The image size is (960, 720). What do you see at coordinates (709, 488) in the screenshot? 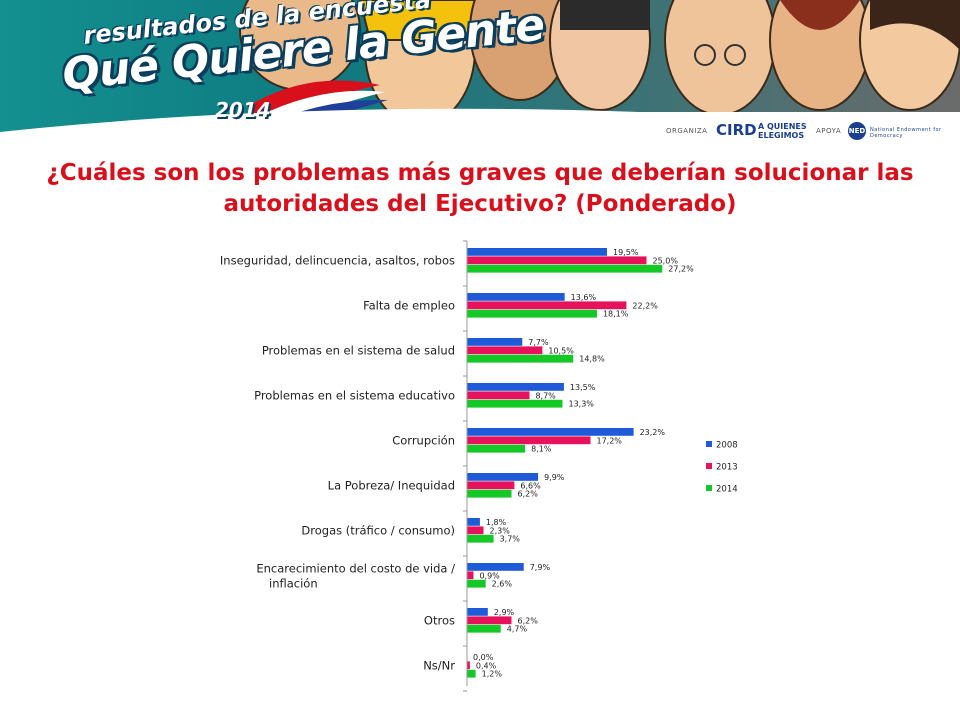
I see `legend-swatch-2014` at bounding box center [709, 488].